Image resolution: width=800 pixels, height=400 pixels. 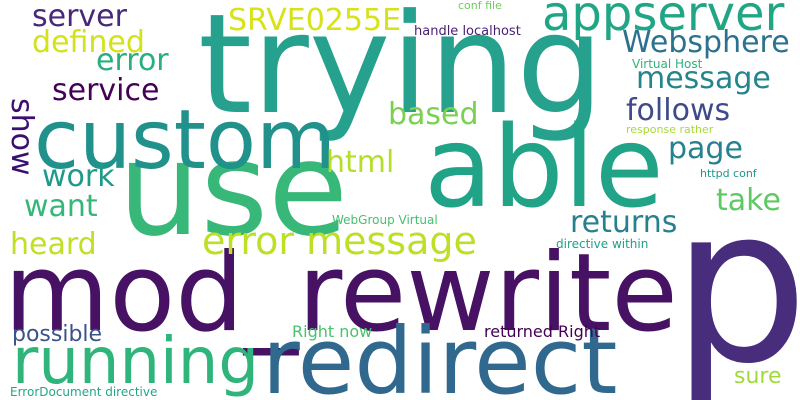 I want to click on word-error-message: error message, so click(x=339, y=241).